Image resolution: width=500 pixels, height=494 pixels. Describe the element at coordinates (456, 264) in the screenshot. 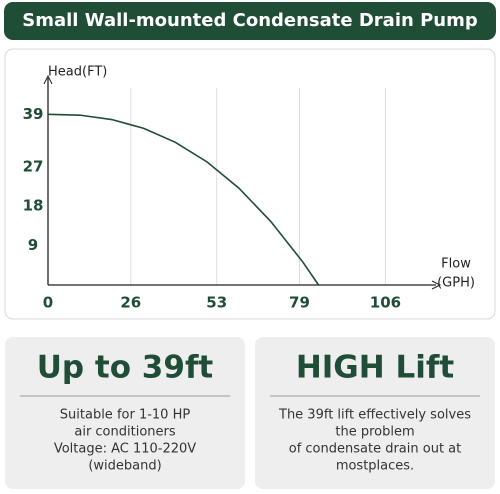

I see `x-axis-label: Flow` at that location.